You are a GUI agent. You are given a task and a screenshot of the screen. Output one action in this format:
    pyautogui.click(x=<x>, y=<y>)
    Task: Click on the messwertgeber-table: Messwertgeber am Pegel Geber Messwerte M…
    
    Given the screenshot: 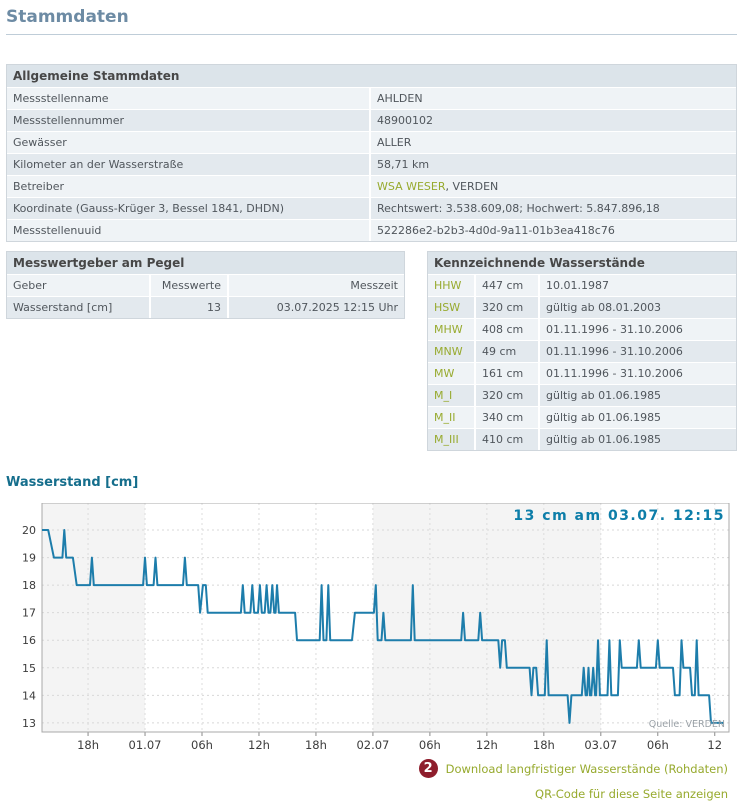 What is the action you would take?
    pyautogui.click(x=205, y=285)
    